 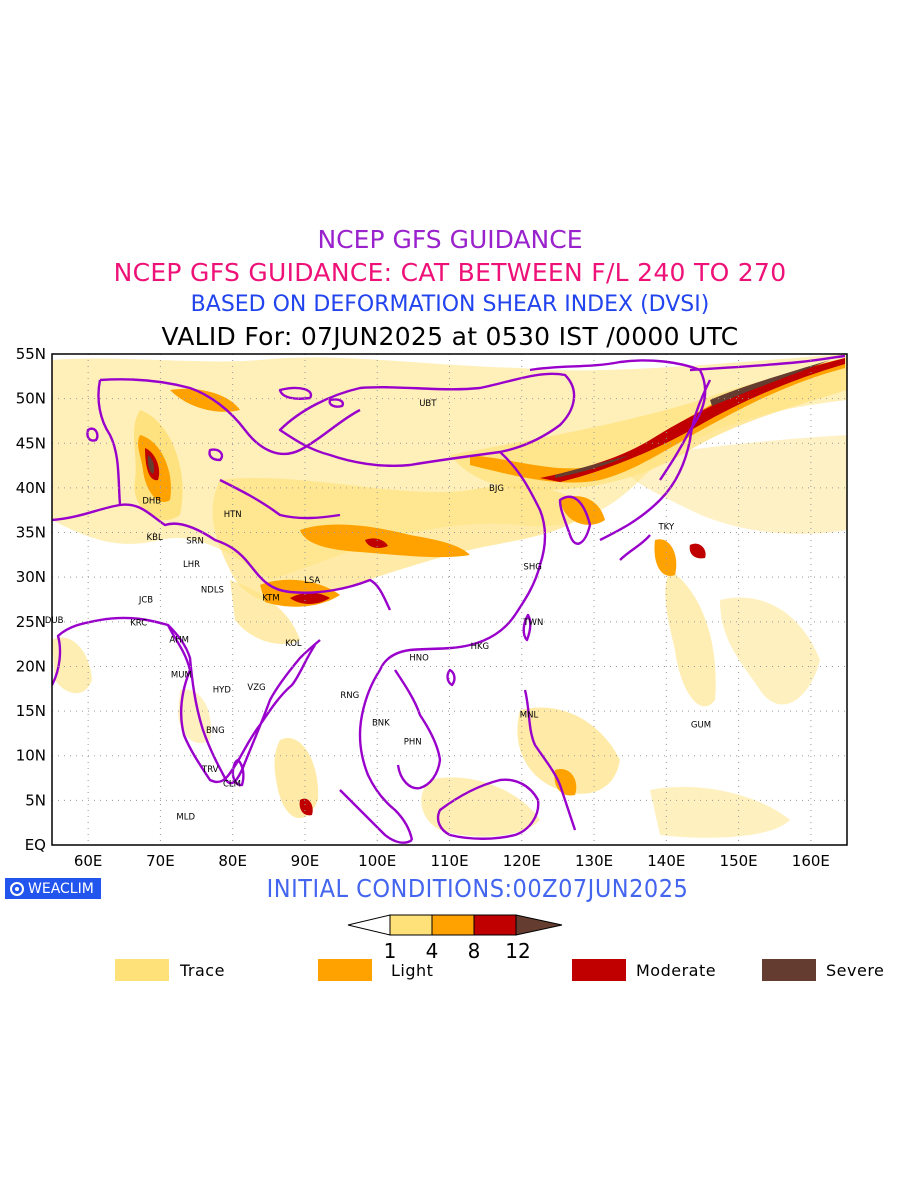 What do you see at coordinates (855, 970) in the screenshot?
I see `legend-label-severe: Severe` at bounding box center [855, 970].